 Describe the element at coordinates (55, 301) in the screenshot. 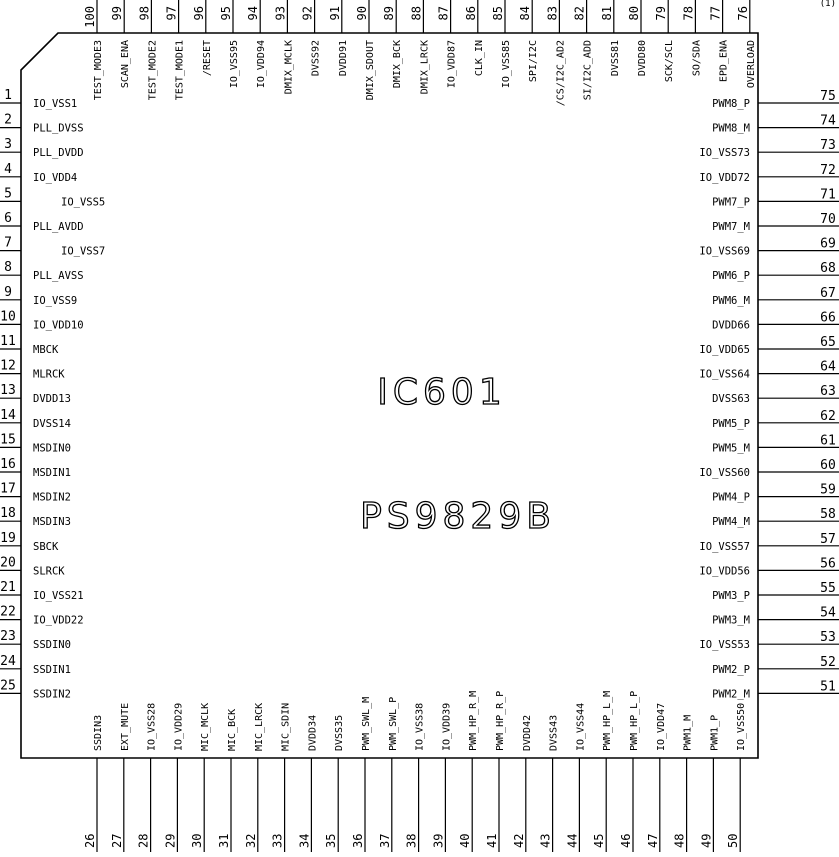

I see `pin-name-9: IO_VSS9` at that location.